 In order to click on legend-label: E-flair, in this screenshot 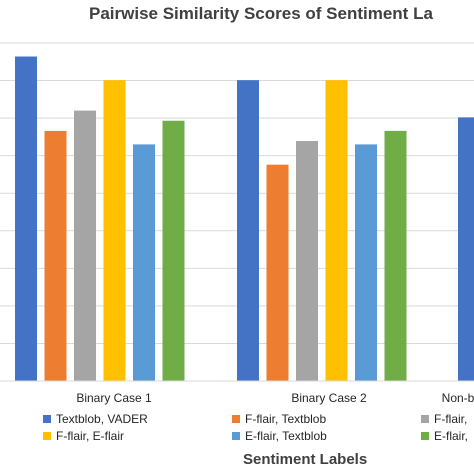, I will do `click(451, 436)`.